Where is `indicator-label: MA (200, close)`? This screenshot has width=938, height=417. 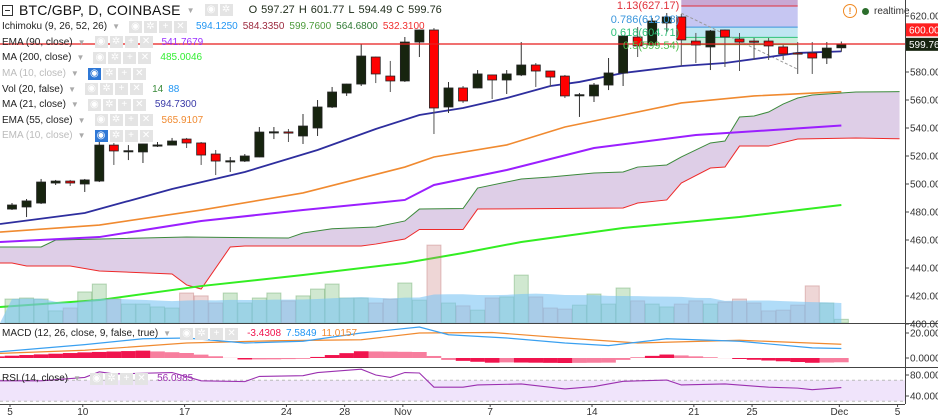 indicator-label: MA (200, close) is located at coordinates (37, 58).